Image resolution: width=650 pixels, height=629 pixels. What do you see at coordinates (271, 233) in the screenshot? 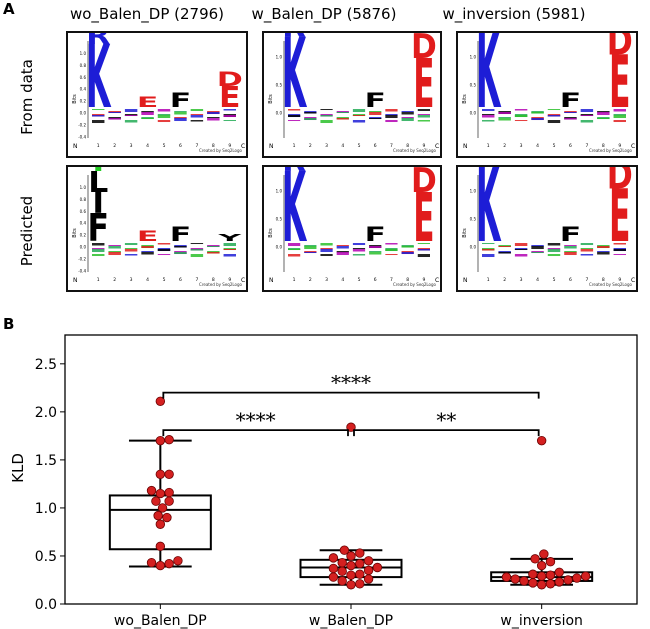
I see `logo-bits-label: Bits` at bounding box center [271, 233].